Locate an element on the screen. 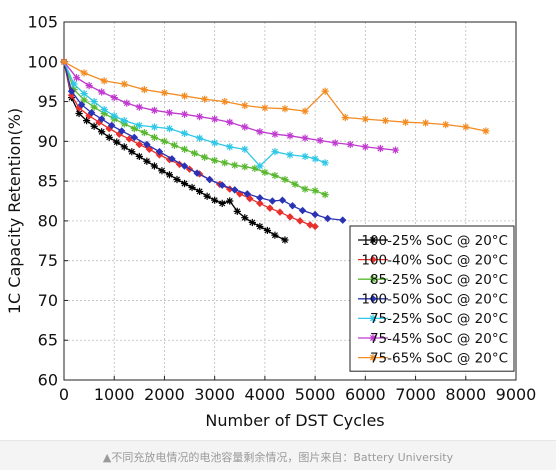 The width and height of the screenshot is (556, 470). legend-label: 75-45% SoC @ 20°C is located at coordinates (439, 339).